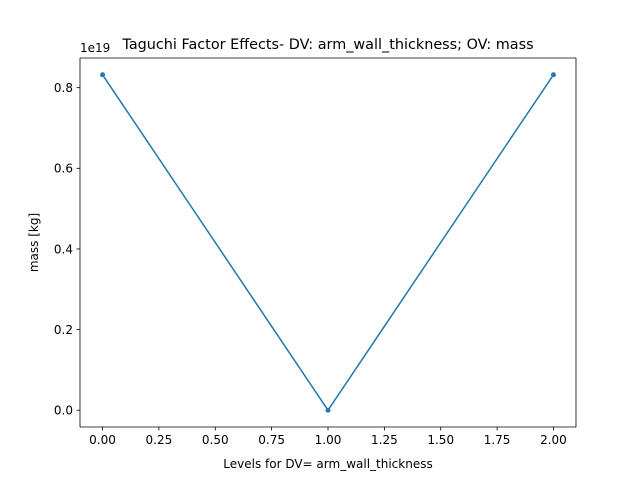 Image resolution: width=640 pixels, height=480 pixels. Describe the element at coordinates (215, 440) in the screenshot. I see `x-tick-label: 0.50` at that location.